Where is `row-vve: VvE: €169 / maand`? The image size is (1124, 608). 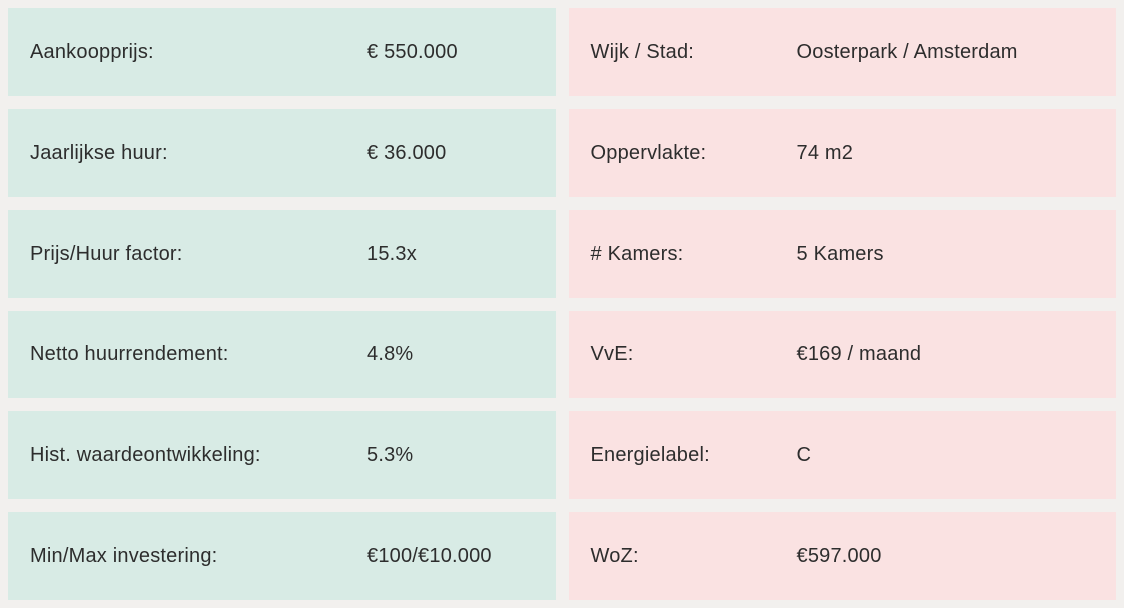 row-vve: VvE: €169 / maand is located at coordinates (842, 354).